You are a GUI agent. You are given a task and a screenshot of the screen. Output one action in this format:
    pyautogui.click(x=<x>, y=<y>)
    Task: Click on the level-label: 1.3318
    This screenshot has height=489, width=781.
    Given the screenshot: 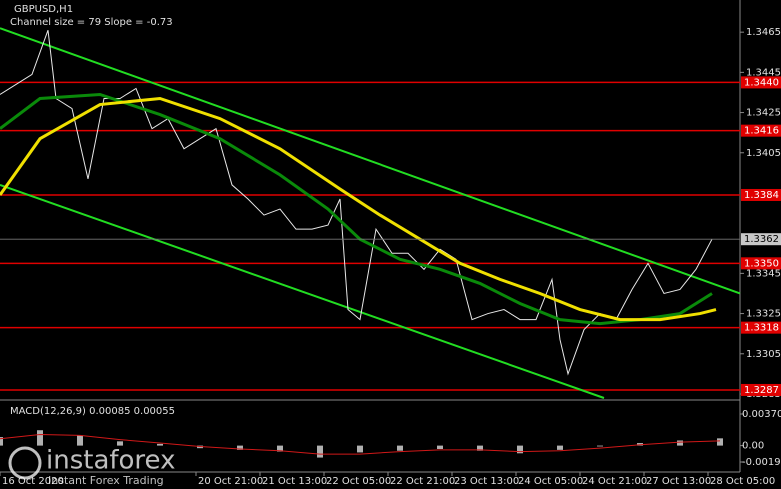 What is the action you would take?
    pyautogui.click(x=761, y=328)
    